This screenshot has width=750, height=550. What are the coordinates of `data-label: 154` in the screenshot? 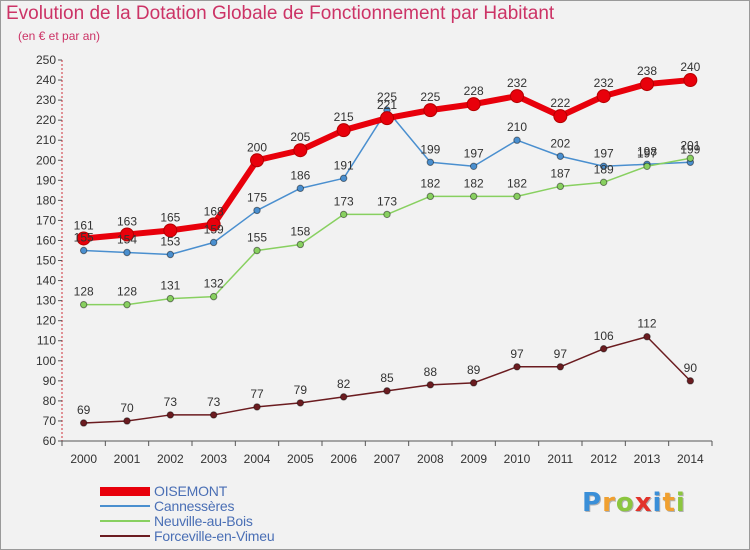 It's located at (127, 240).